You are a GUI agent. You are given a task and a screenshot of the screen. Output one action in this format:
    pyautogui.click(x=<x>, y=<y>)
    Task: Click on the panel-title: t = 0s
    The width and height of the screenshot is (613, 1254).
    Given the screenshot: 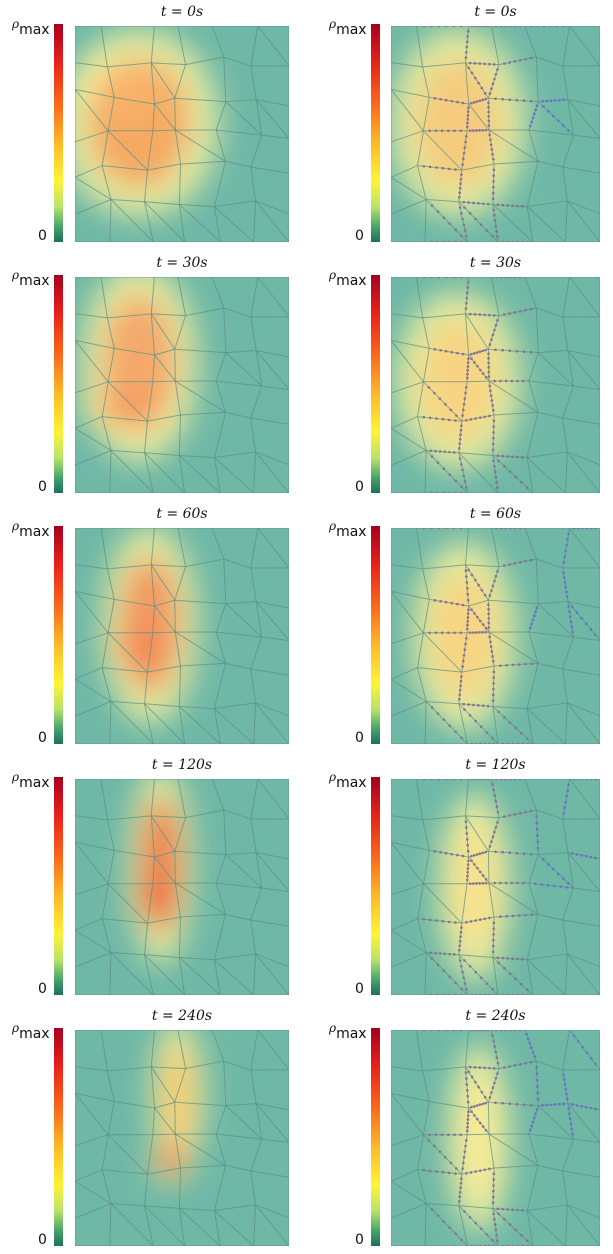 What is the action you would take?
    pyautogui.click(x=495, y=12)
    